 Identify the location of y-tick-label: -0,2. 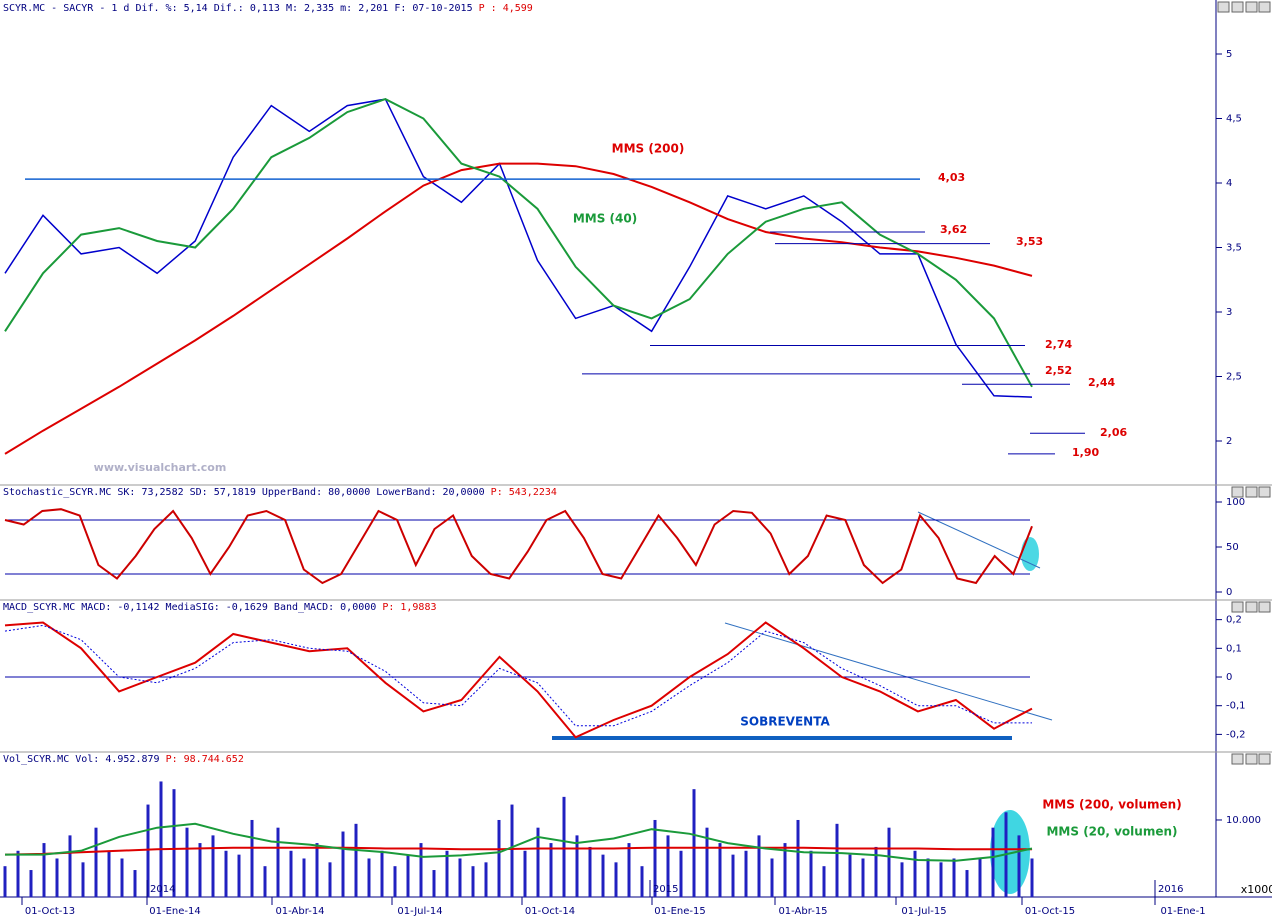
(1236, 734).